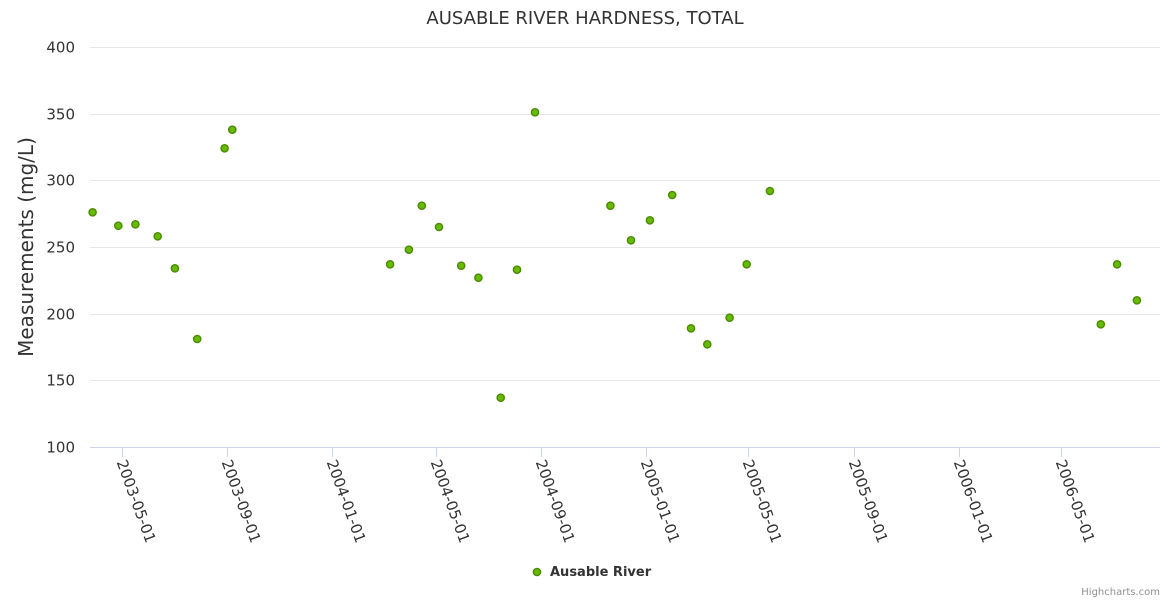 Image resolution: width=1170 pixels, height=600 pixels. I want to click on y-tick-label: 300, so click(60, 181).